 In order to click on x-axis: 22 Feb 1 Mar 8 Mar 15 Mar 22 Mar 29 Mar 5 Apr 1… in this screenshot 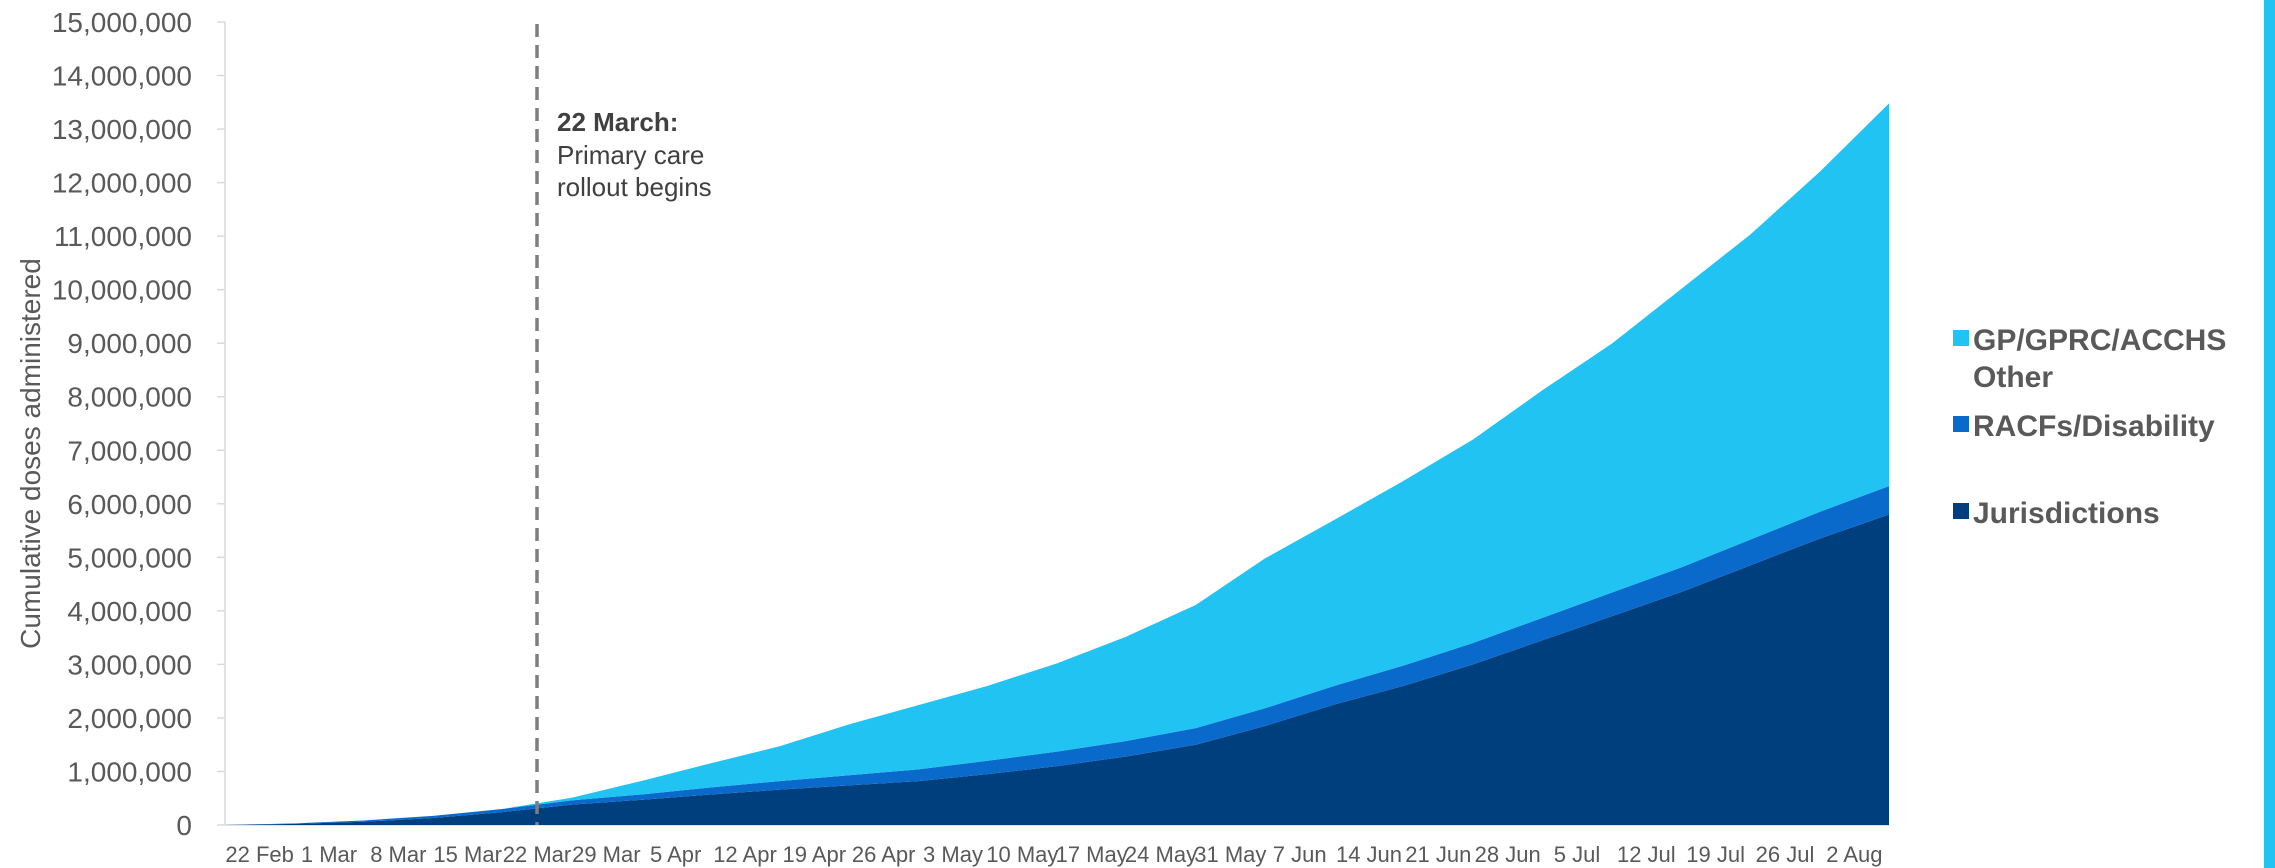, I will do `click(1057, 845)`.